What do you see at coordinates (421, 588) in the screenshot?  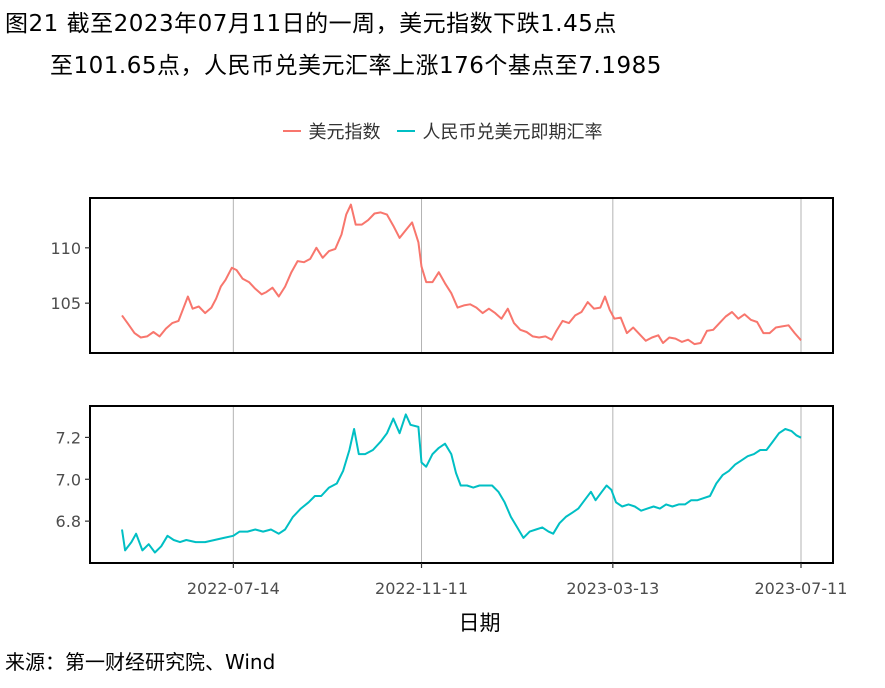 I see `x-tick-label-1: 2022-11-11` at bounding box center [421, 588].